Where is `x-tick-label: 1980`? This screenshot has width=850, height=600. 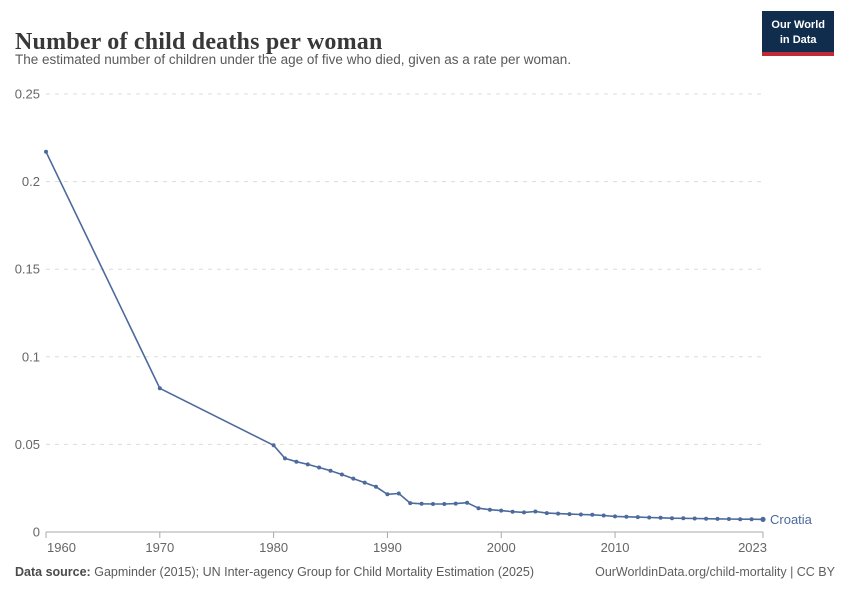 x-tick-label: 1980 is located at coordinates (273, 547).